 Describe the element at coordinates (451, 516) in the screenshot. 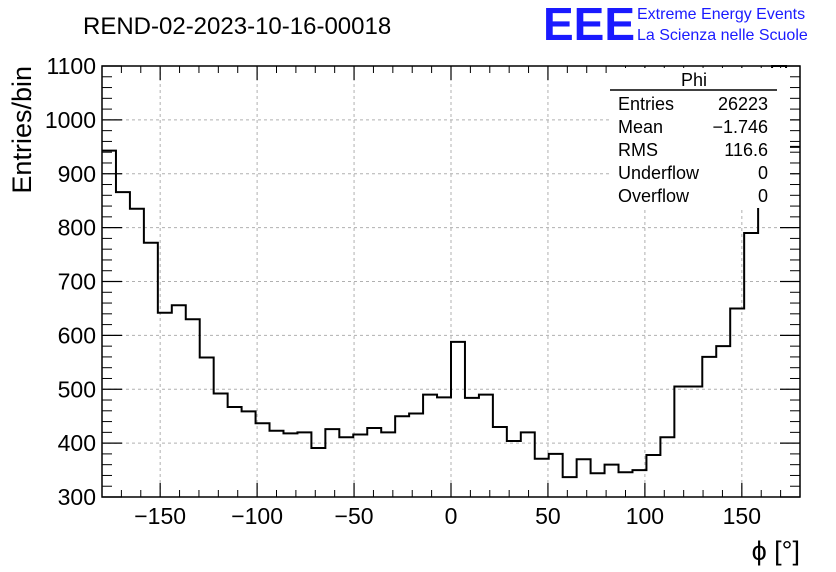

I see `x-tick-label: 0` at that location.